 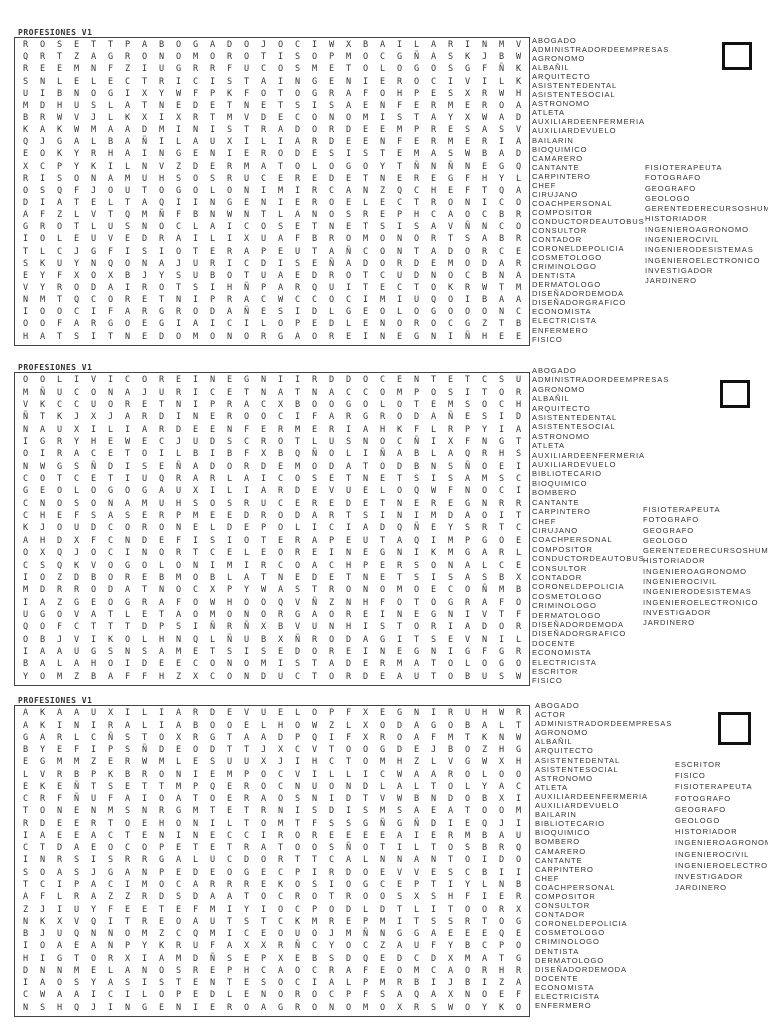 I want to click on checkbox, so click(x=737, y=56).